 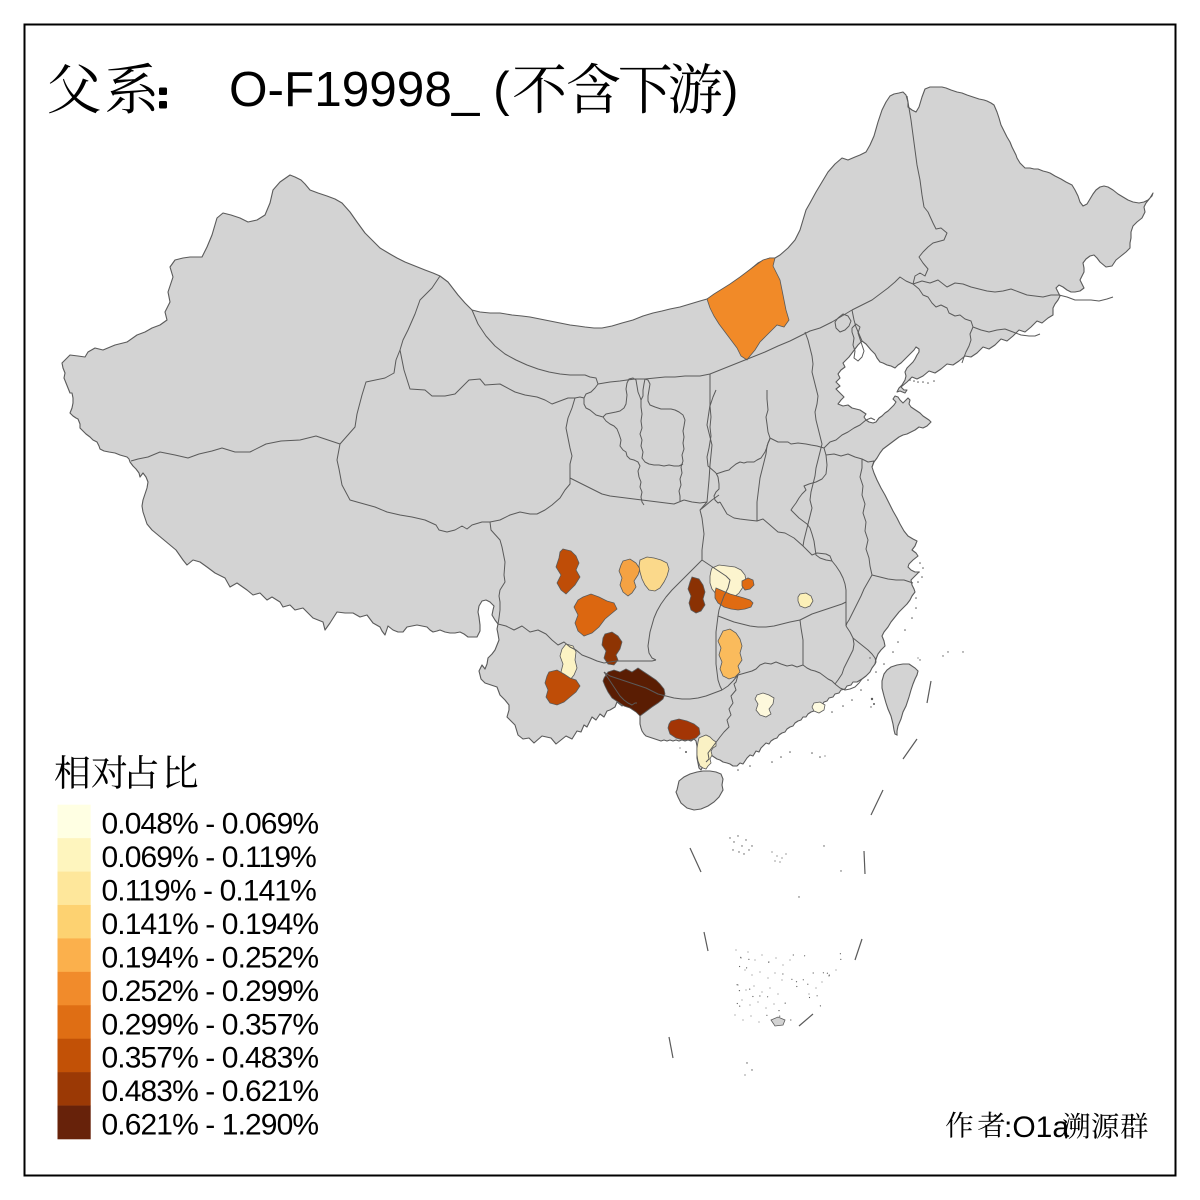 What do you see at coordinates (1036, 1127) in the screenshot?
I see `svg-text: :O1a` at bounding box center [1036, 1127].